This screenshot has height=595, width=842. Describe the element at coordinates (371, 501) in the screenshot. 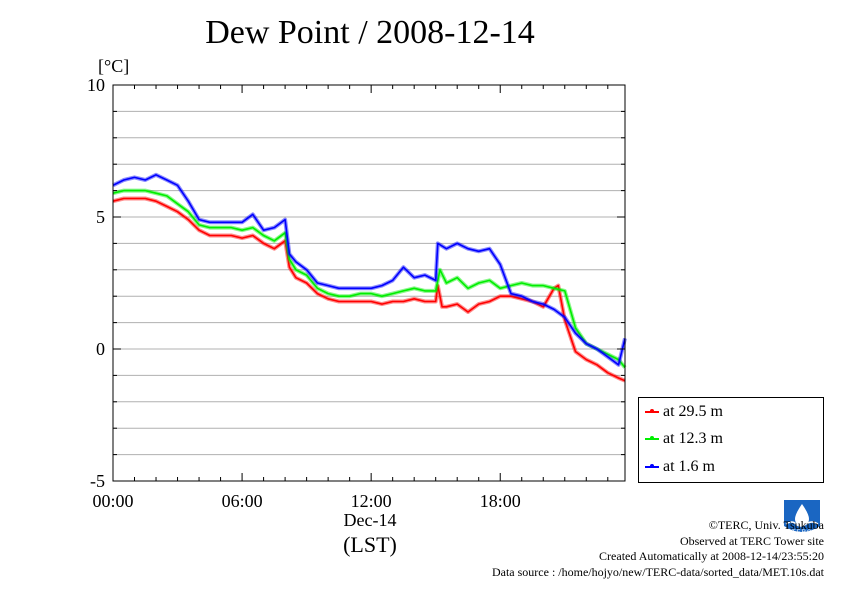

I see `x-tick-label: 12:00` at that location.